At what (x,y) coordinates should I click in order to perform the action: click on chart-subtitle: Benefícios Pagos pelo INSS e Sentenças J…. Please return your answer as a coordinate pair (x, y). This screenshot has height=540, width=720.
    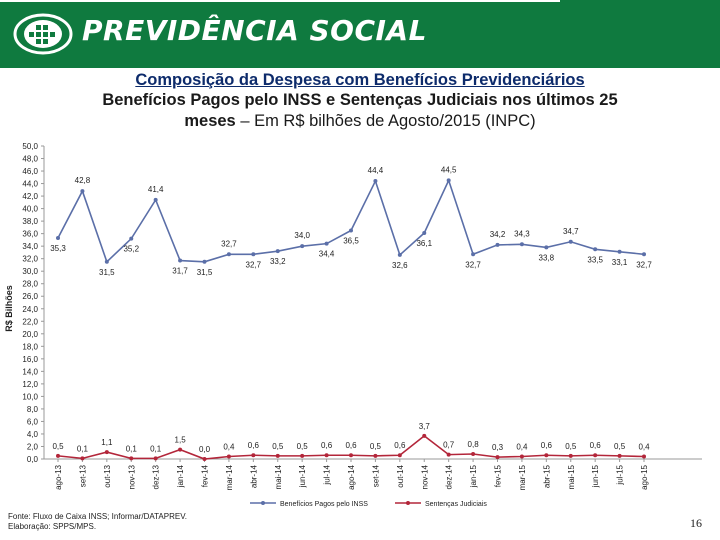
    Looking at the image, I should click on (360, 111).